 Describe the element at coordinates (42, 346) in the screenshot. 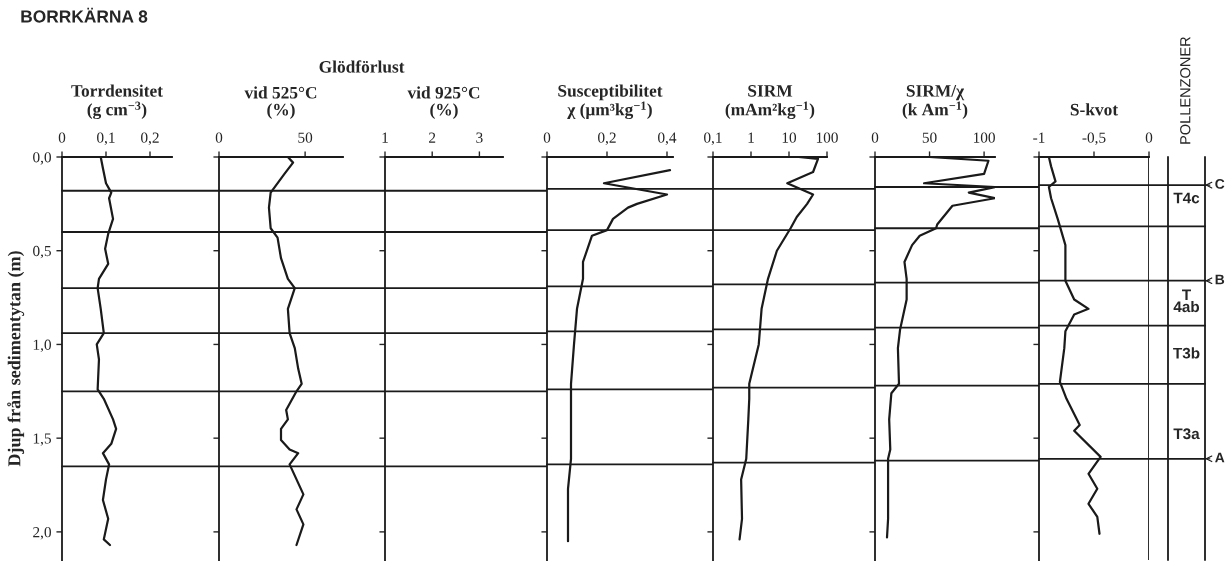

I see `y-tick-label: 1,0` at that location.